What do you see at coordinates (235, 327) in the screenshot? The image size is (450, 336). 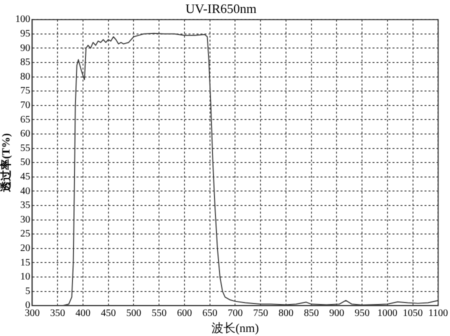 I see `x-axis-title: 波长(nm)` at bounding box center [235, 327].